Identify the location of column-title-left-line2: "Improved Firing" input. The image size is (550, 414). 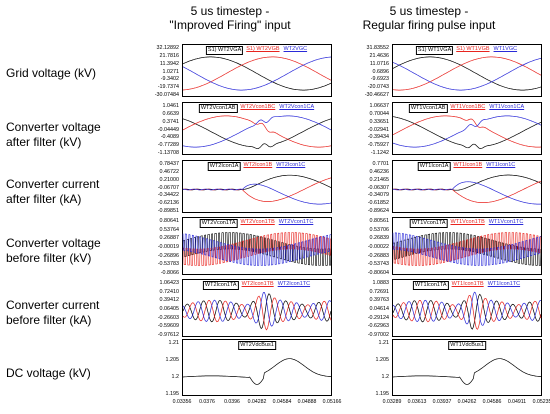
(230, 25).